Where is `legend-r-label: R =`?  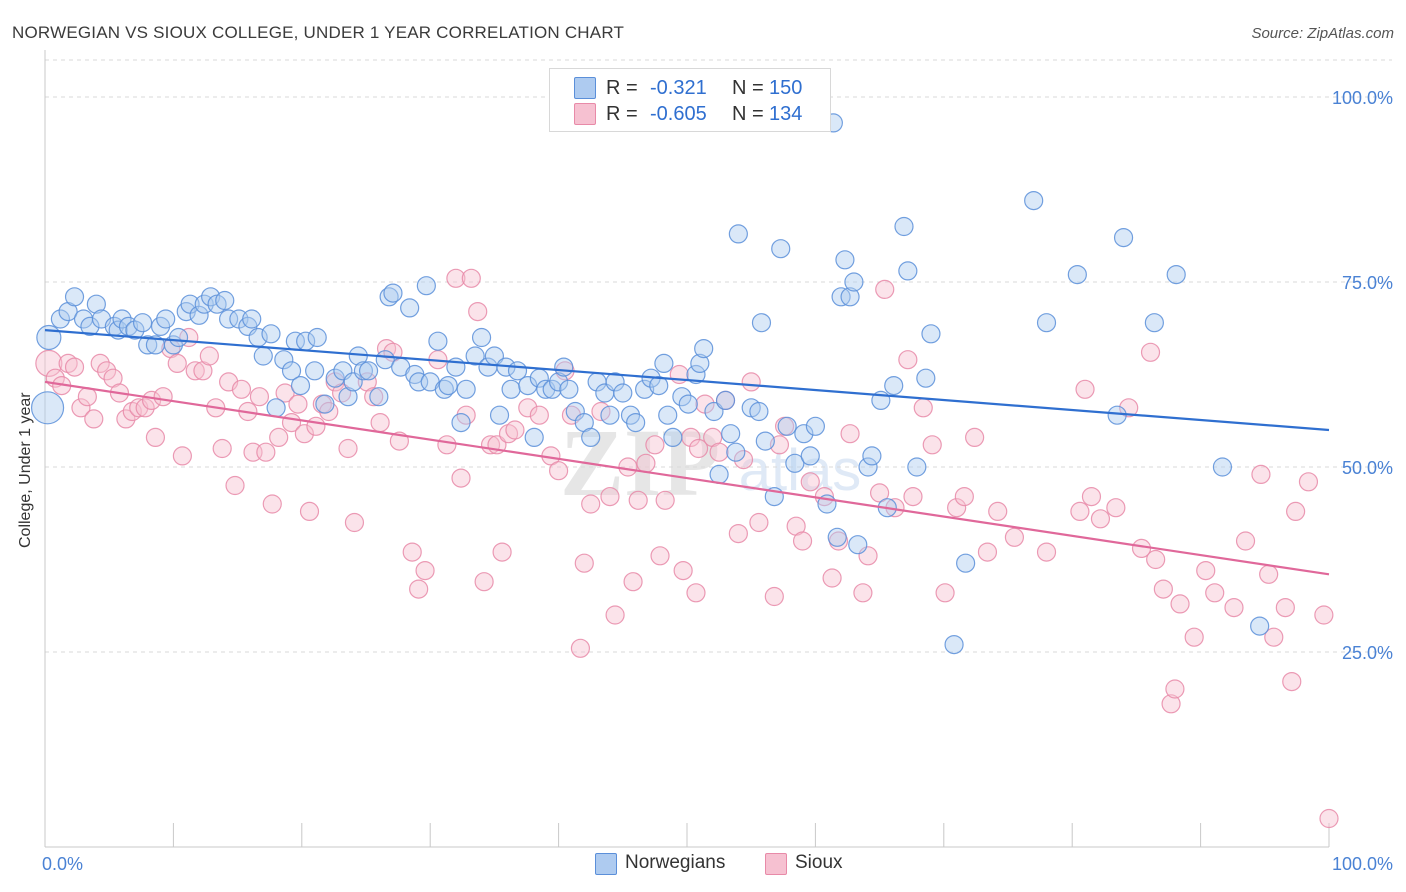 legend-r-label: R = is located at coordinates (622, 88).